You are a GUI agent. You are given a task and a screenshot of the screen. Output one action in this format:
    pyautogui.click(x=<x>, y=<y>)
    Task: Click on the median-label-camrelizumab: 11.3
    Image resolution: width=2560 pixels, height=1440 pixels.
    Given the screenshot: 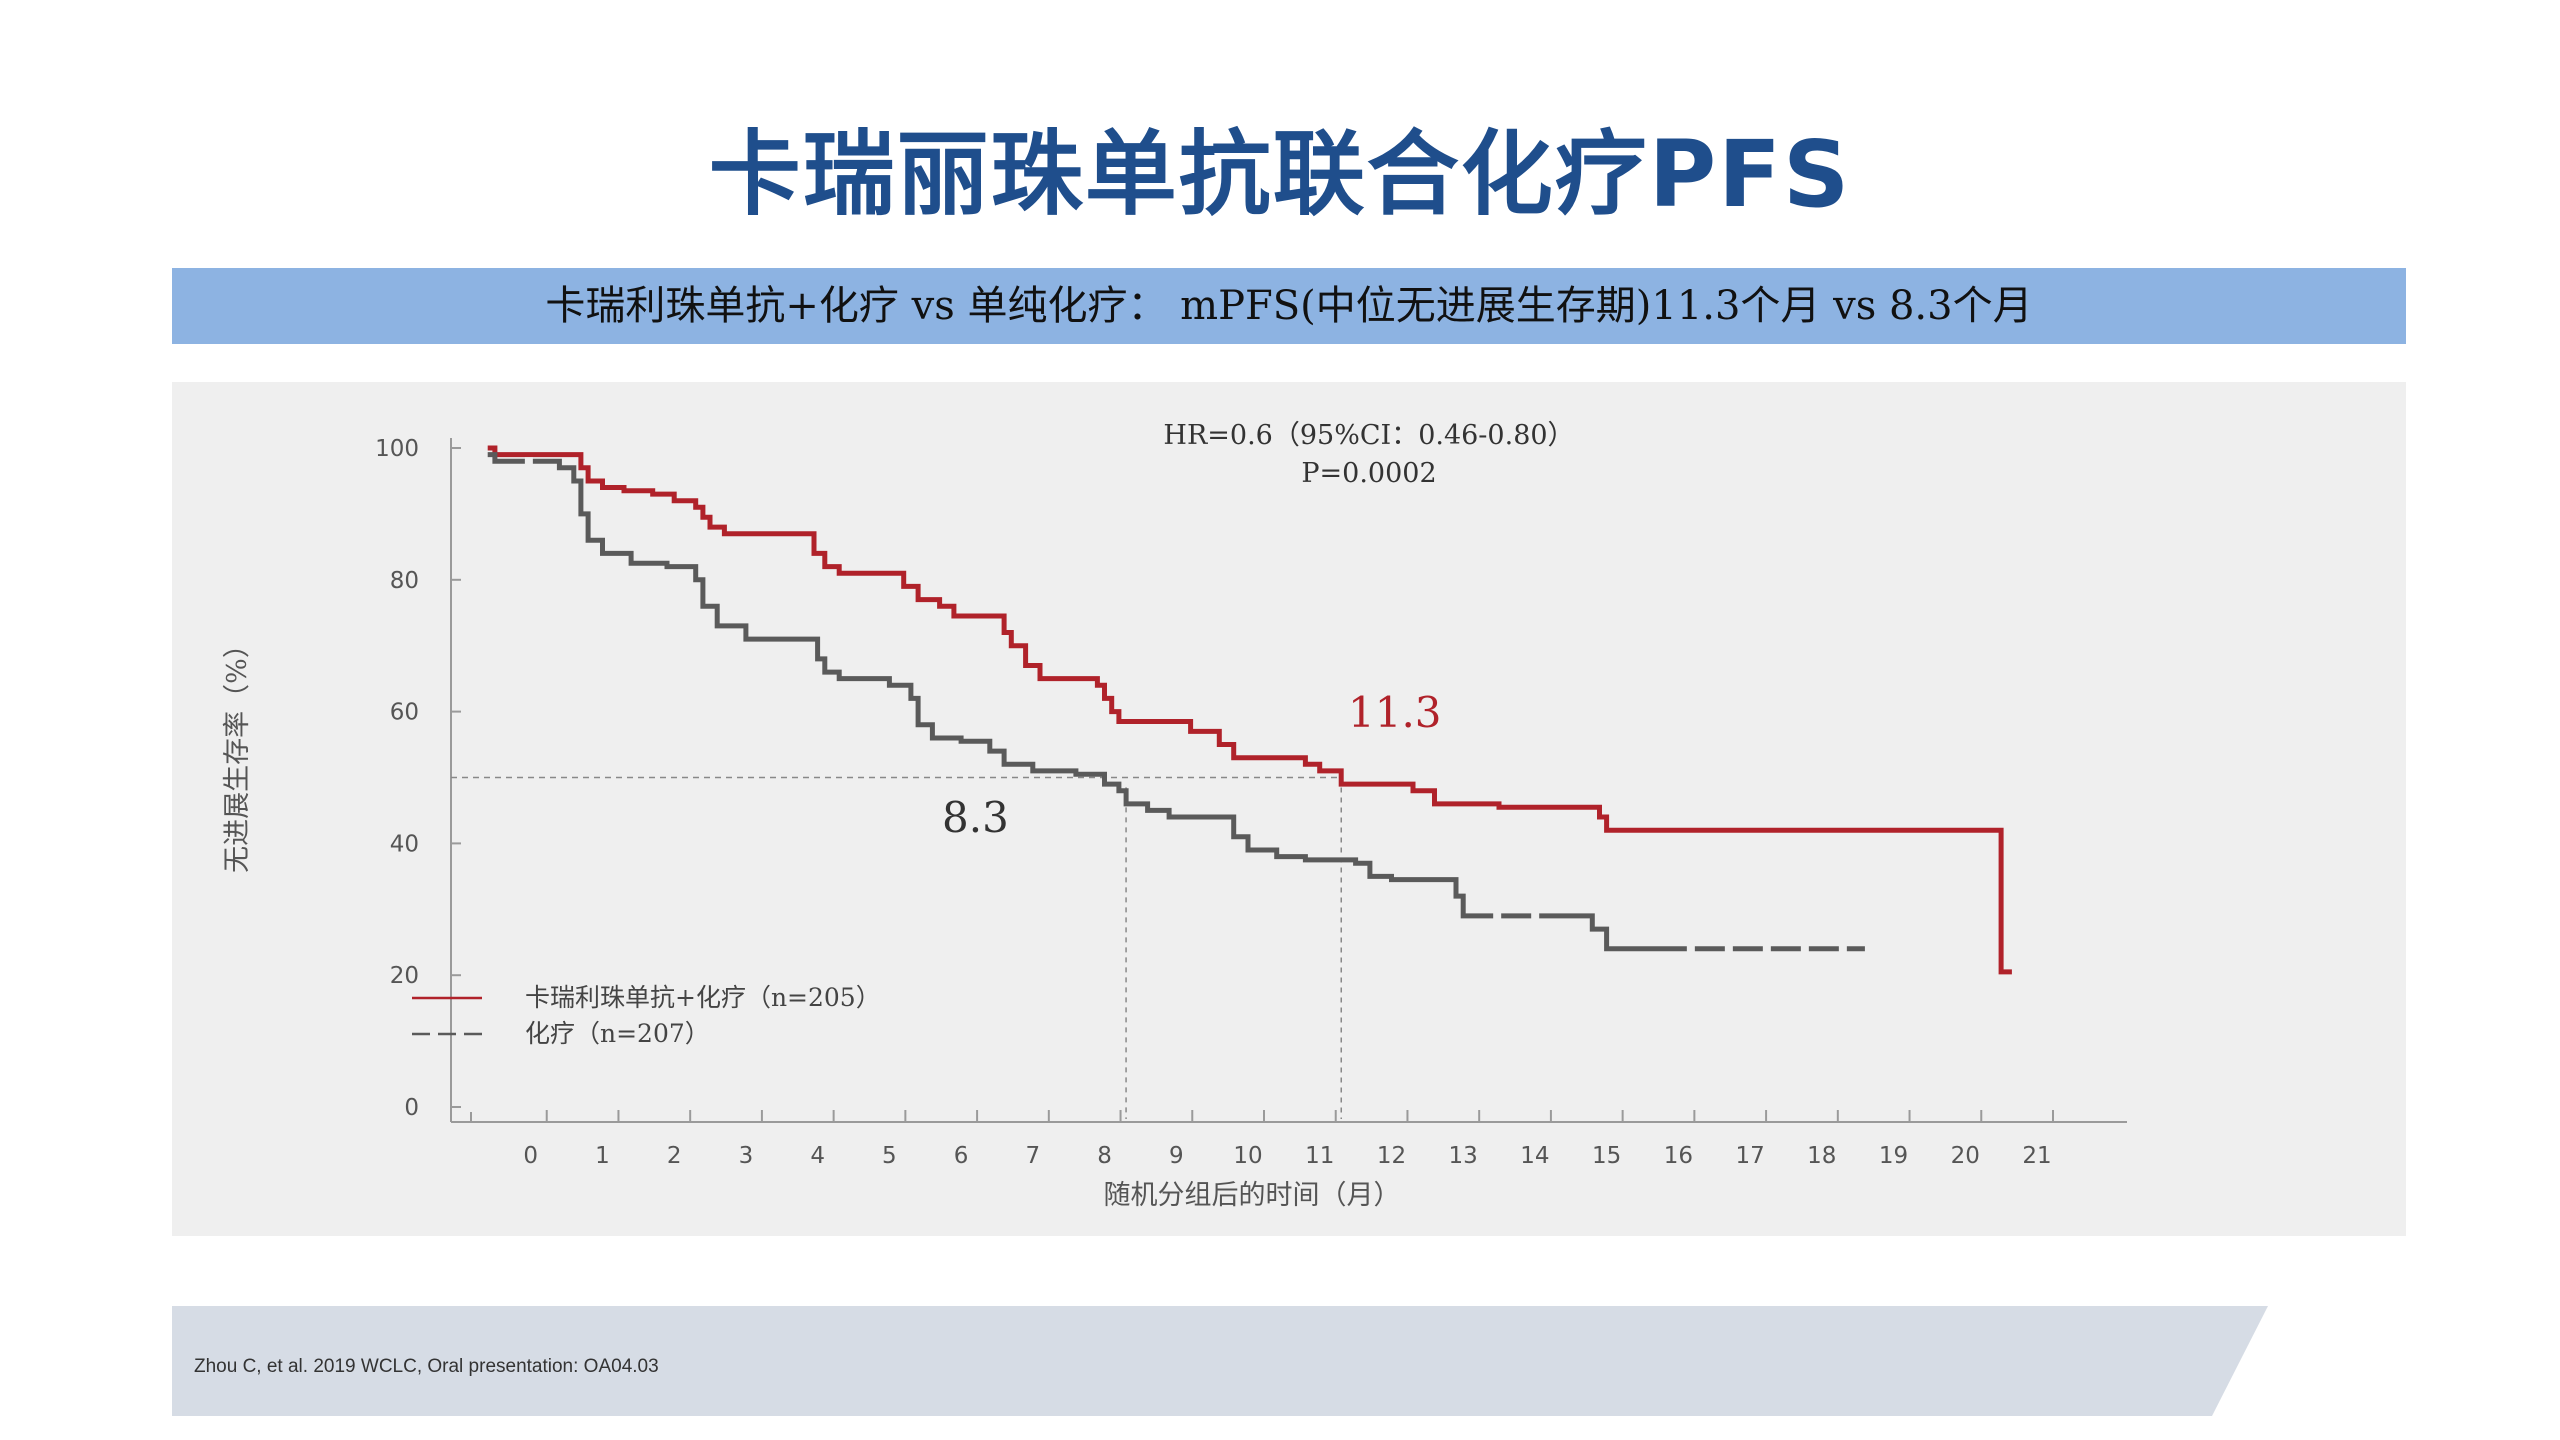 What is the action you would take?
    pyautogui.click(x=1395, y=712)
    